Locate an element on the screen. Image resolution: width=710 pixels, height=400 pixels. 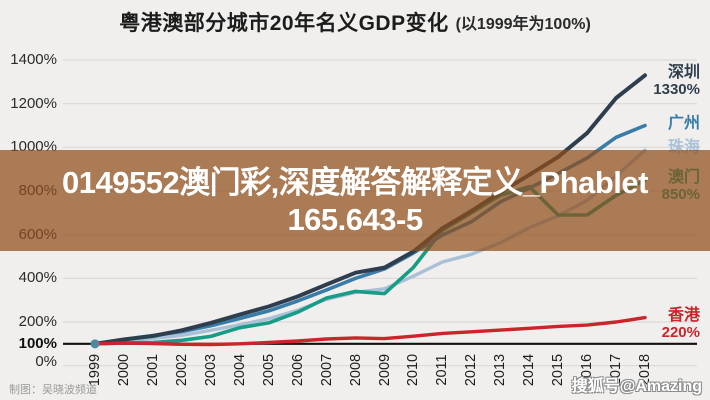
chart-title: 粤港澳部分城市20年名义GDP变化 is located at coordinates (284, 23).